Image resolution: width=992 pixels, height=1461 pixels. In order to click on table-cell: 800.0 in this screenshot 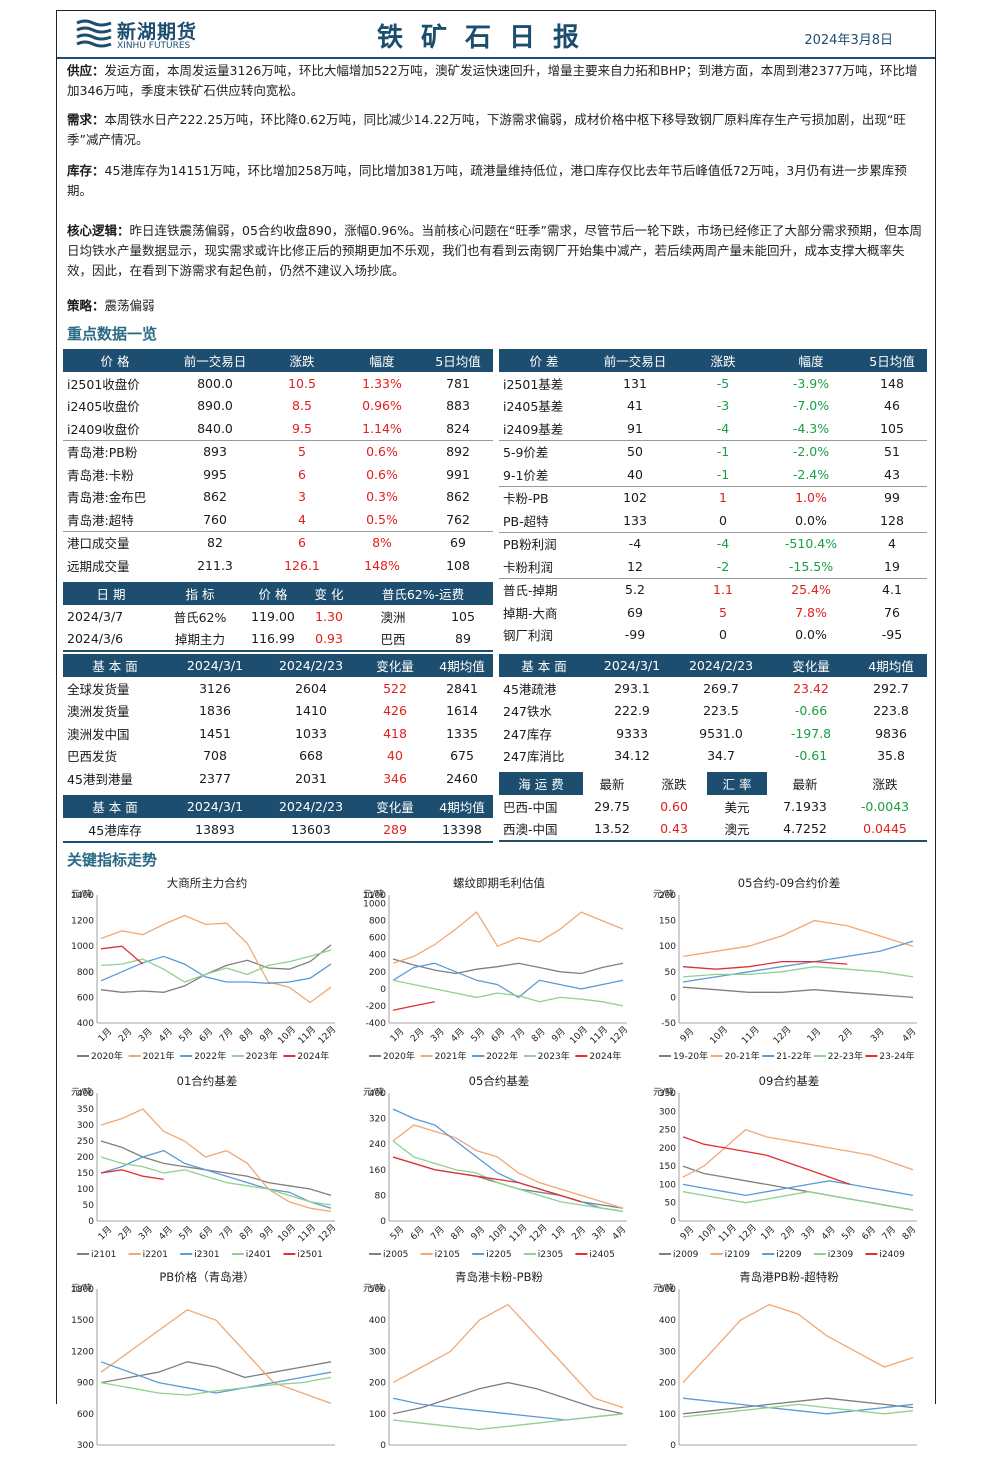, I will do `click(215, 383)`.